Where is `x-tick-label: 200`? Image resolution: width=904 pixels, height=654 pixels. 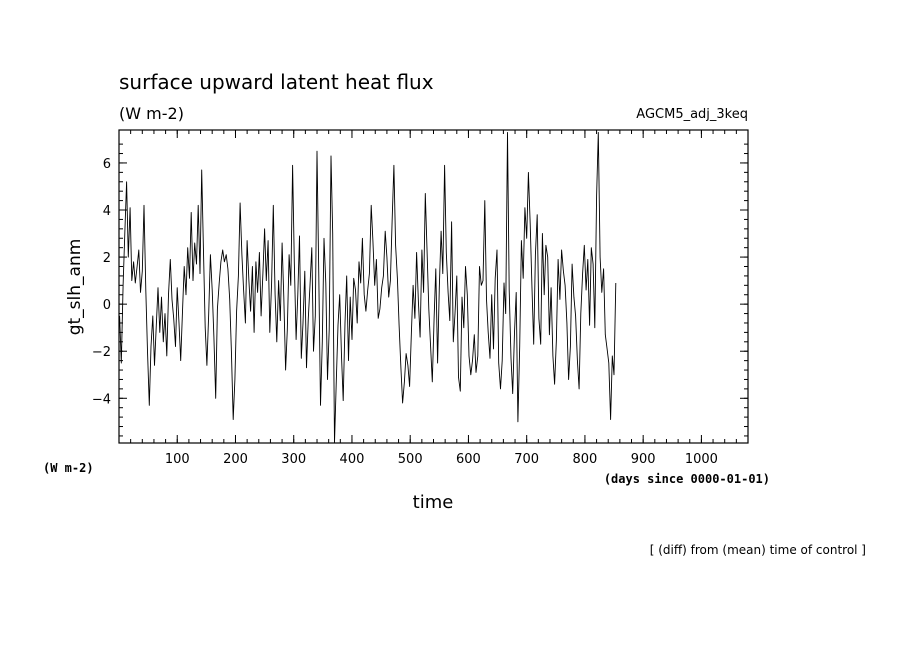 x-tick-label: 200 is located at coordinates (235, 459).